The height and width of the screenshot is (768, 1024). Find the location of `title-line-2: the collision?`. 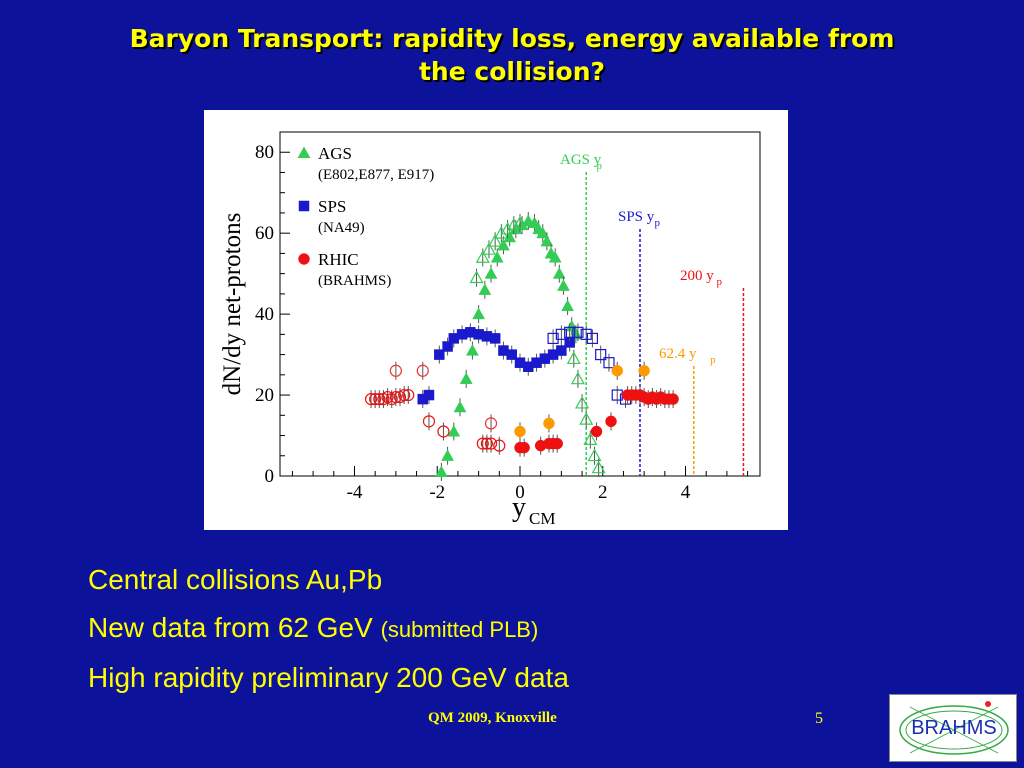

title-line-2: the collision? is located at coordinates (512, 71).